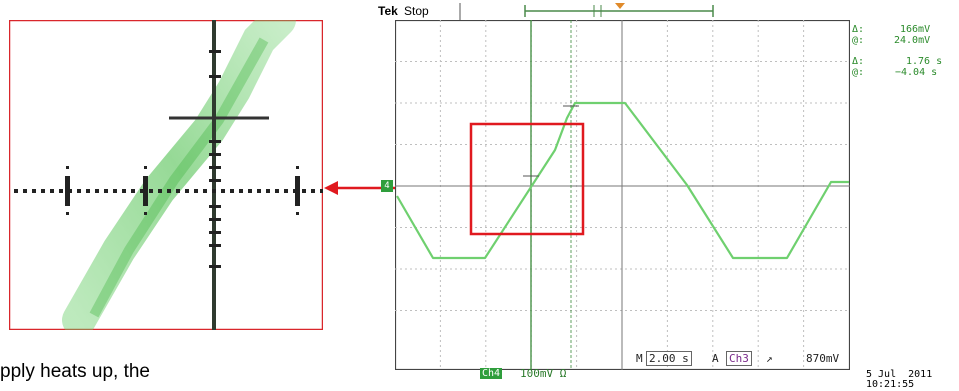  What do you see at coordinates (179, 177) in the screenshot?
I see `zoom-trace-core` at bounding box center [179, 177].